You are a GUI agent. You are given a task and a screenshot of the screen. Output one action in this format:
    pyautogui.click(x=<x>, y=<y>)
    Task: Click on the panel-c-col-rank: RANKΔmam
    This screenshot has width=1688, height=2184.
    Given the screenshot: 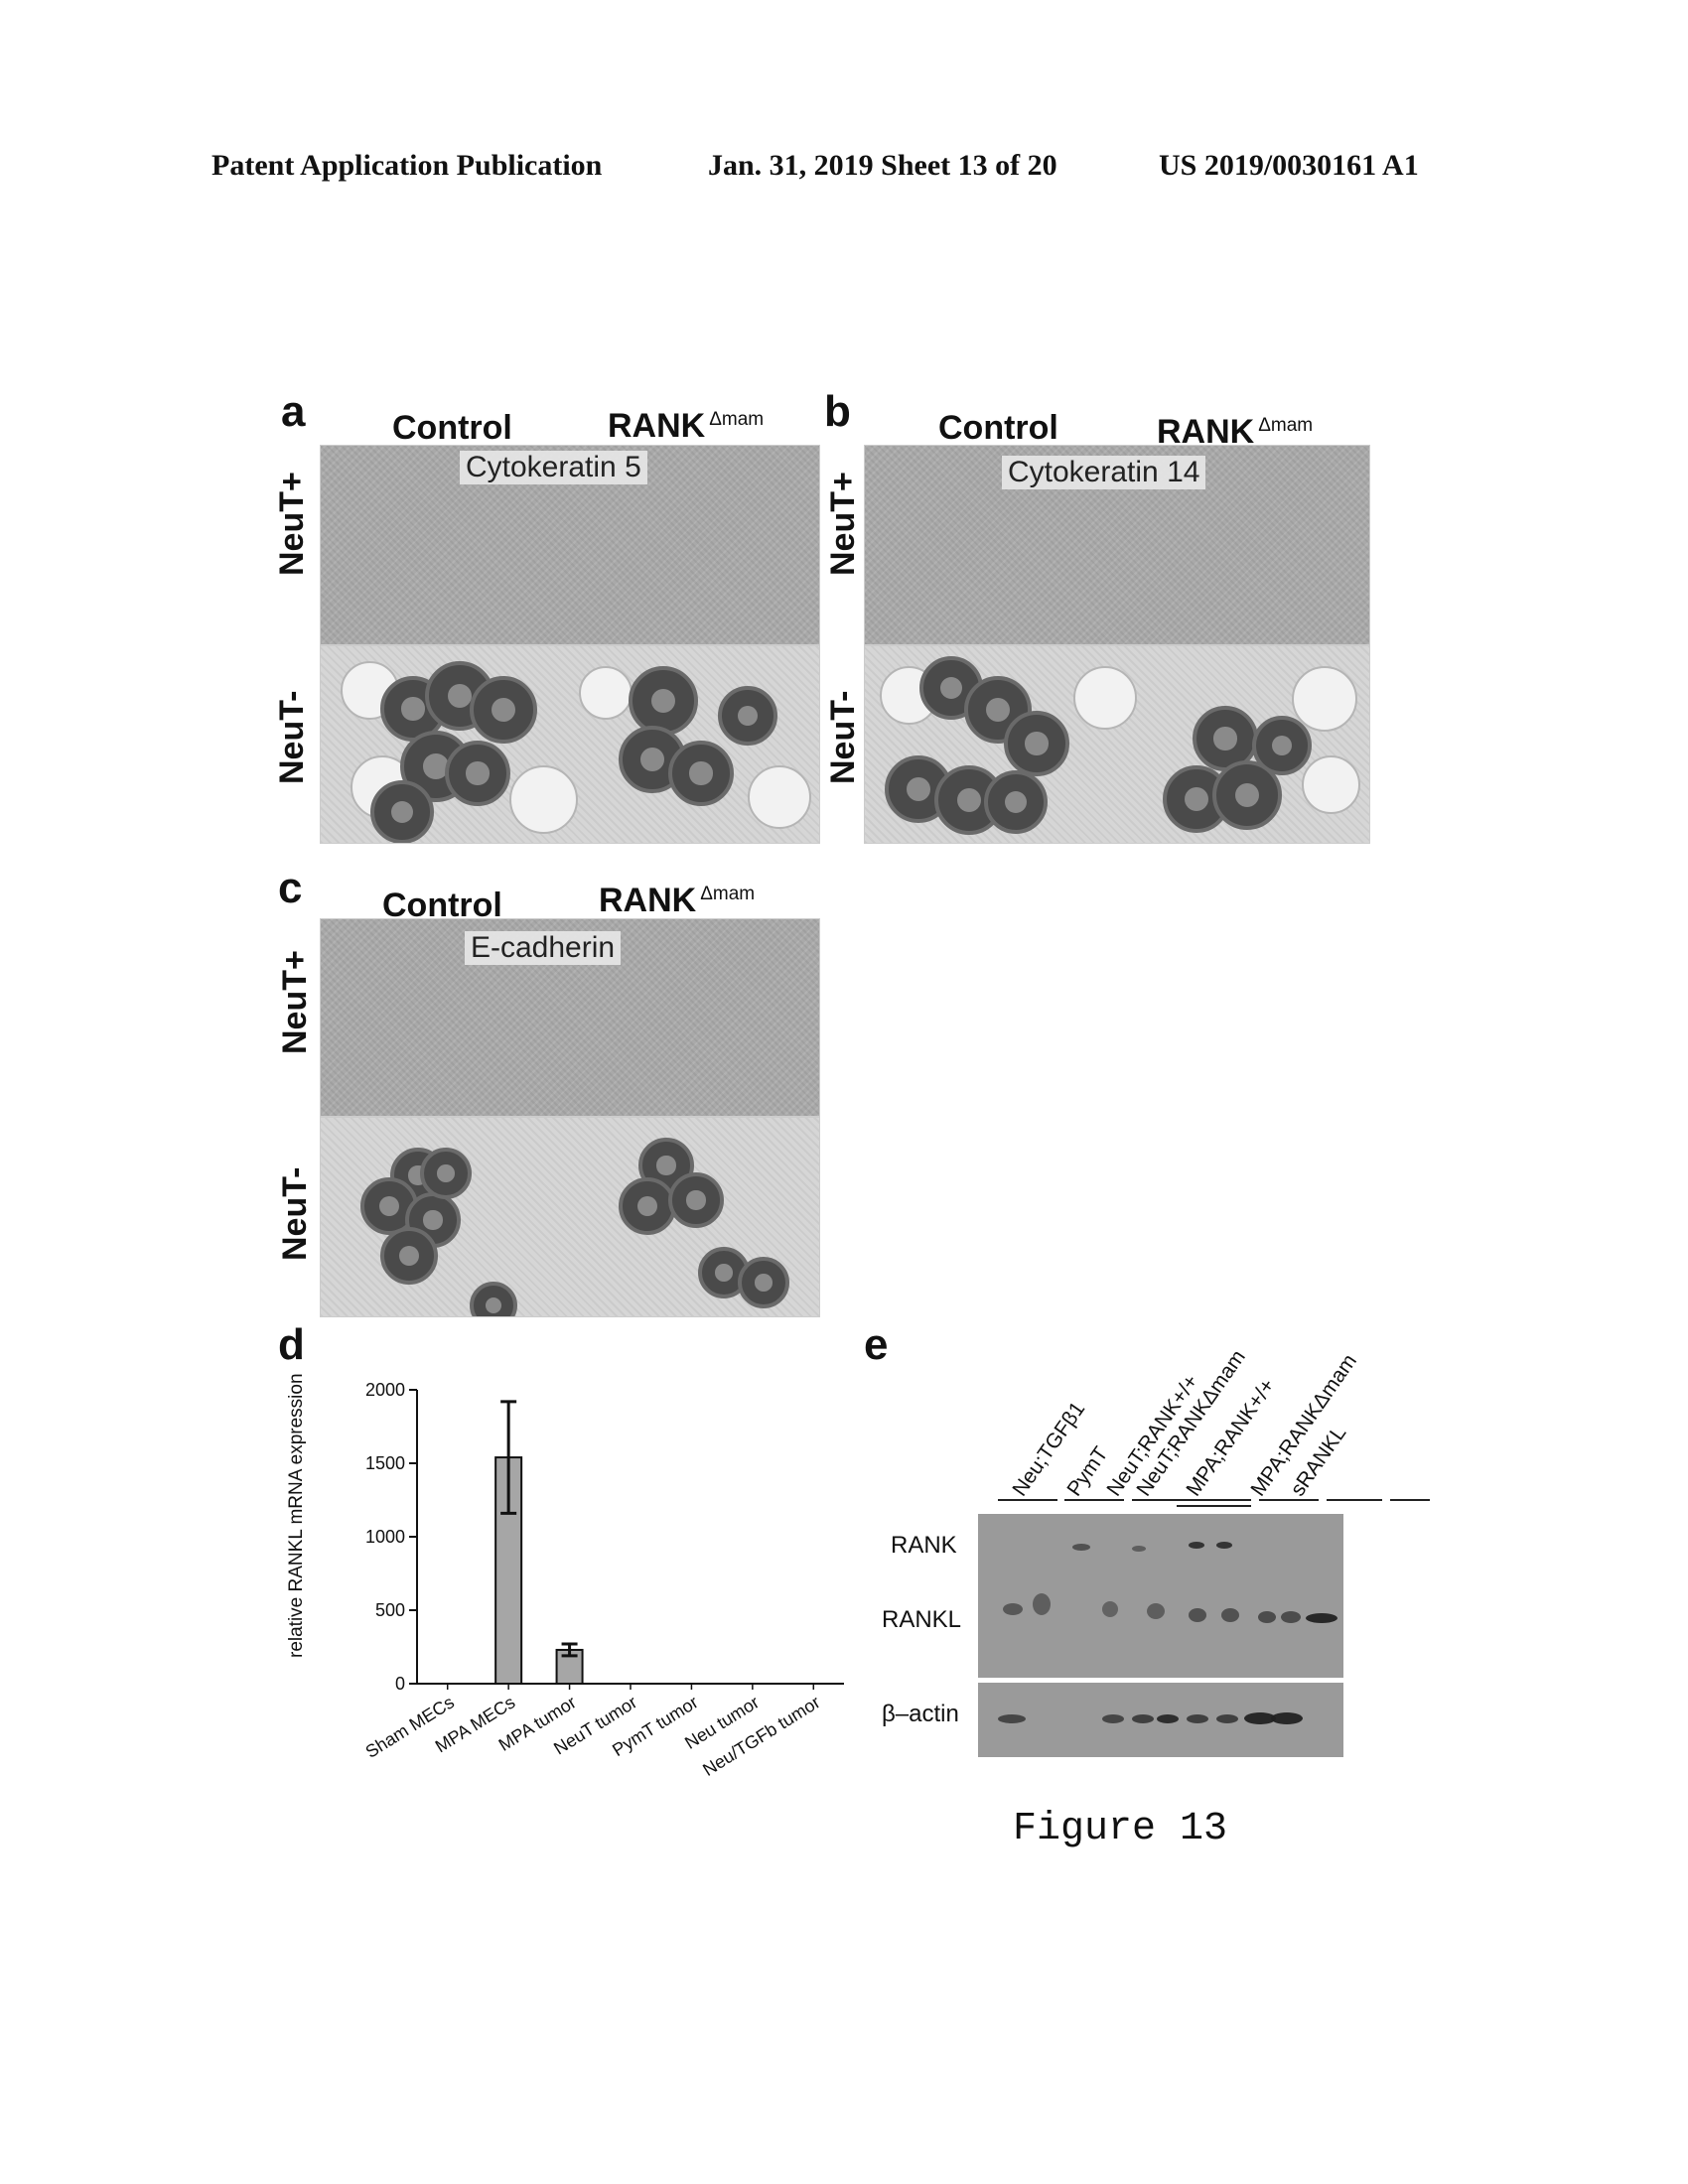 What is the action you would take?
    pyautogui.click(x=677, y=901)
    